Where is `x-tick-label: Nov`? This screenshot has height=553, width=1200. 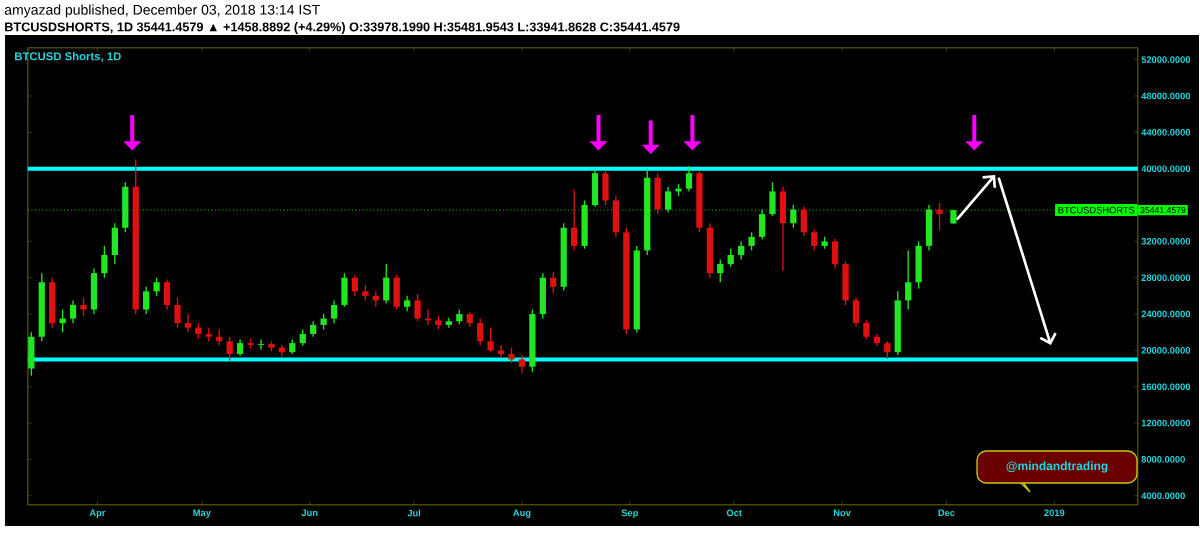
x-tick-label: Nov is located at coordinates (842, 513).